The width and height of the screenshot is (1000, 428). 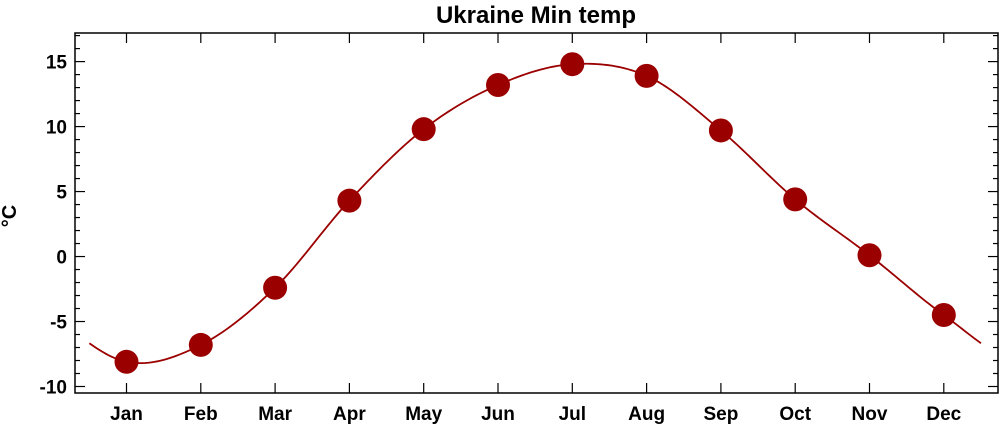 What do you see at coordinates (536, 15) in the screenshot?
I see `chart-title: Ukraine Min temp` at bounding box center [536, 15].